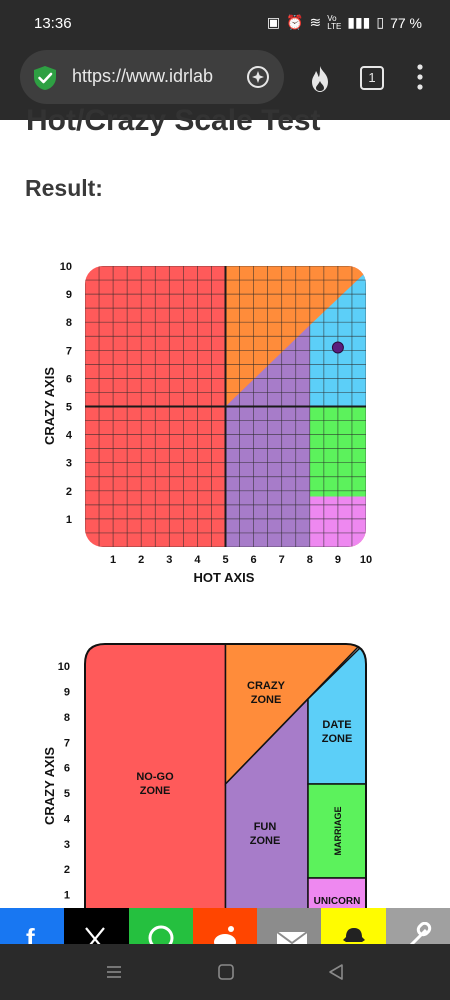 The height and width of the screenshot is (1000, 450). I want to click on battery-percent: 77 %, so click(406, 22).